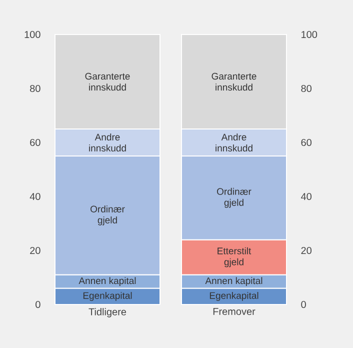 Image resolution: width=353 pixels, height=348 pixels. Describe the element at coordinates (35, 196) in the screenshot. I see `y-tick-label: 40` at that location.